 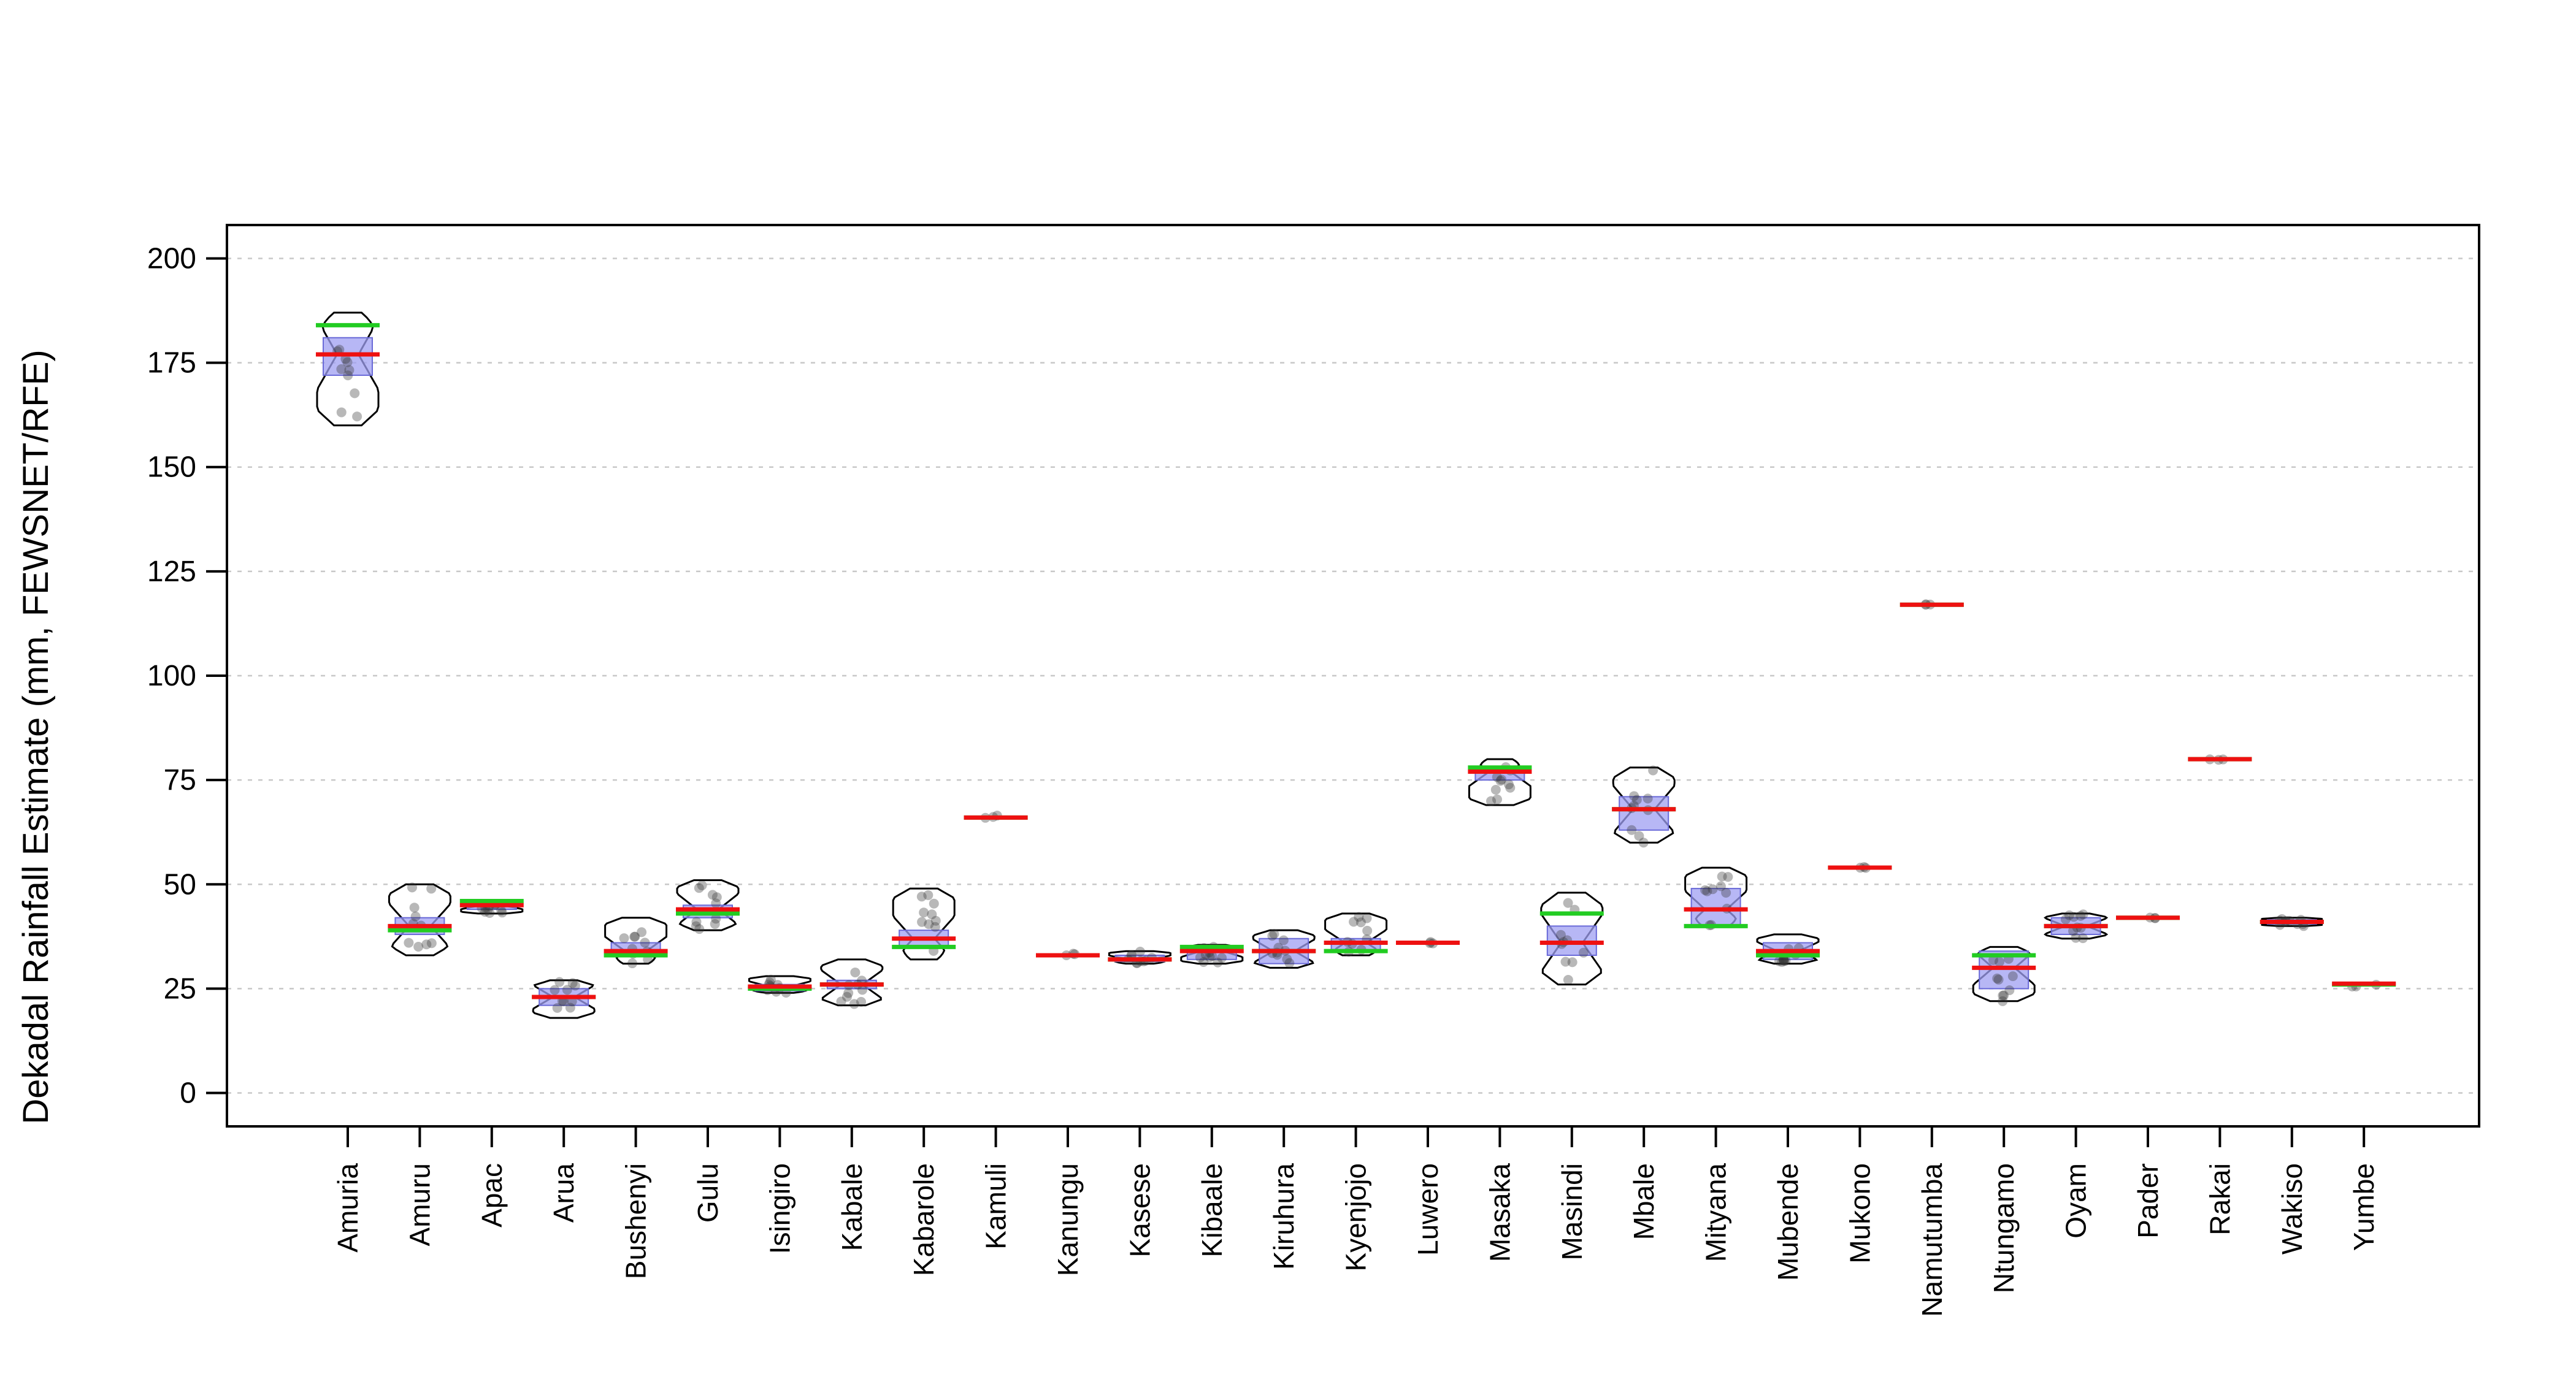 I want to click on box-group-kyenjojo, so click(x=1356, y=934).